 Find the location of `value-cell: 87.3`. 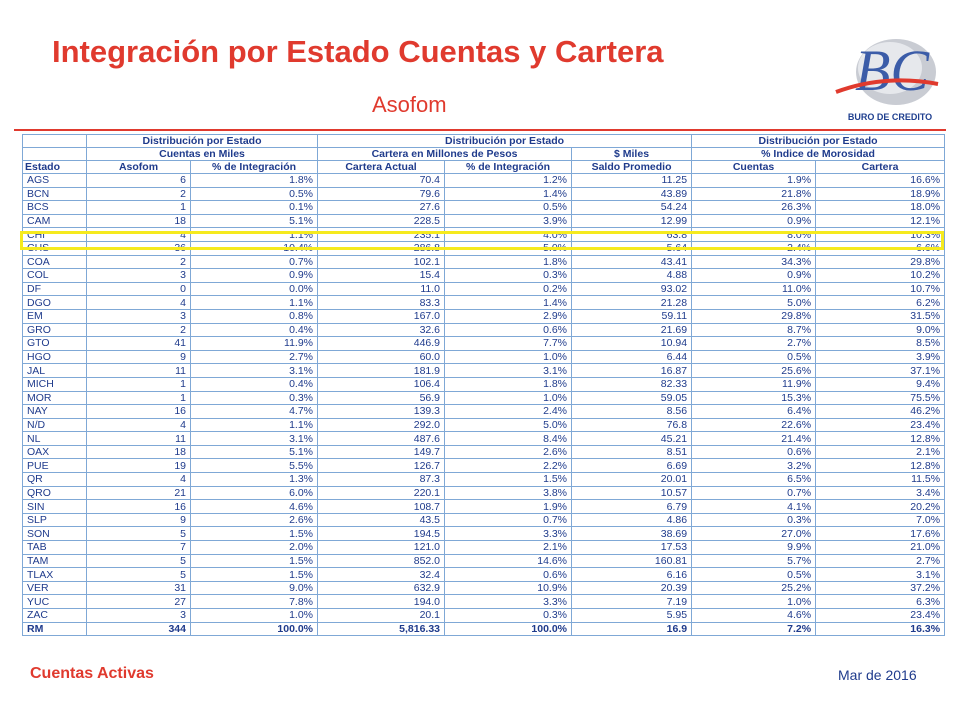

value-cell: 87.3 is located at coordinates (381, 479).